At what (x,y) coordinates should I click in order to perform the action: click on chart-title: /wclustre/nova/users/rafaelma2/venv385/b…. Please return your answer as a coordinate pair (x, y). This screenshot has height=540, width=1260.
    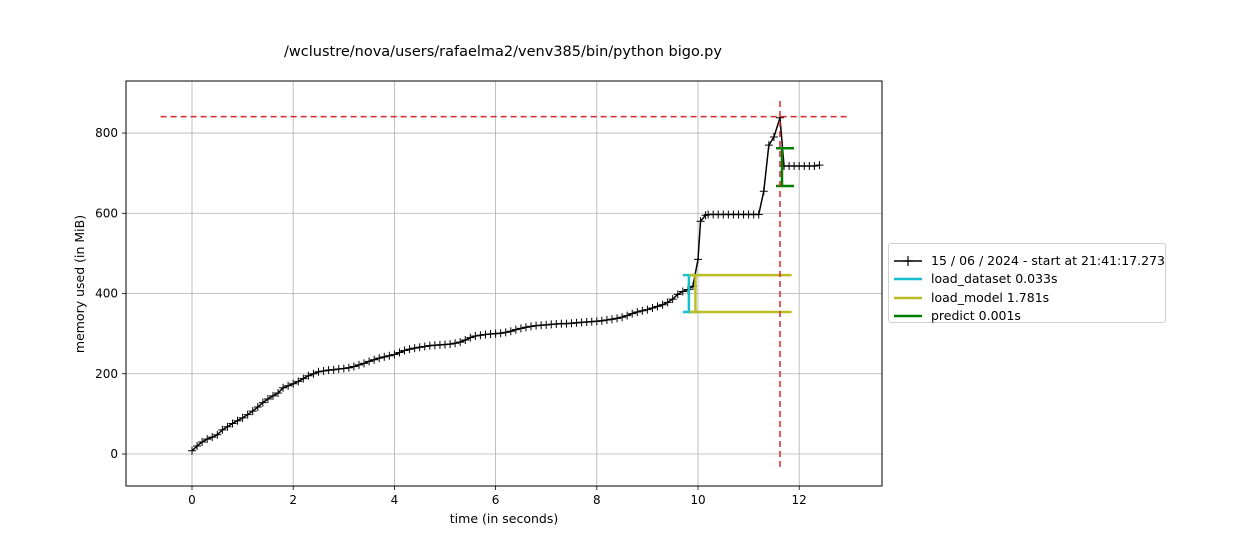
    Looking at the image, I should click on (503, 52).